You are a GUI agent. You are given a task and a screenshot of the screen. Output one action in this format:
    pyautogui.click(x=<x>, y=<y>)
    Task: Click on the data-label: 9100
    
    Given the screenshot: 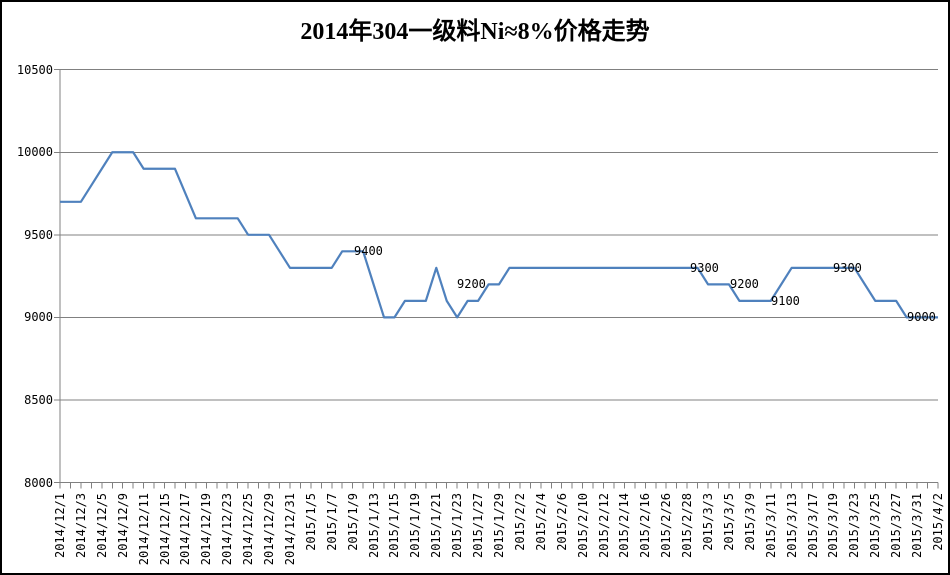 What is the action you would take?
    pyautogui.click(x=785, y=300)
    